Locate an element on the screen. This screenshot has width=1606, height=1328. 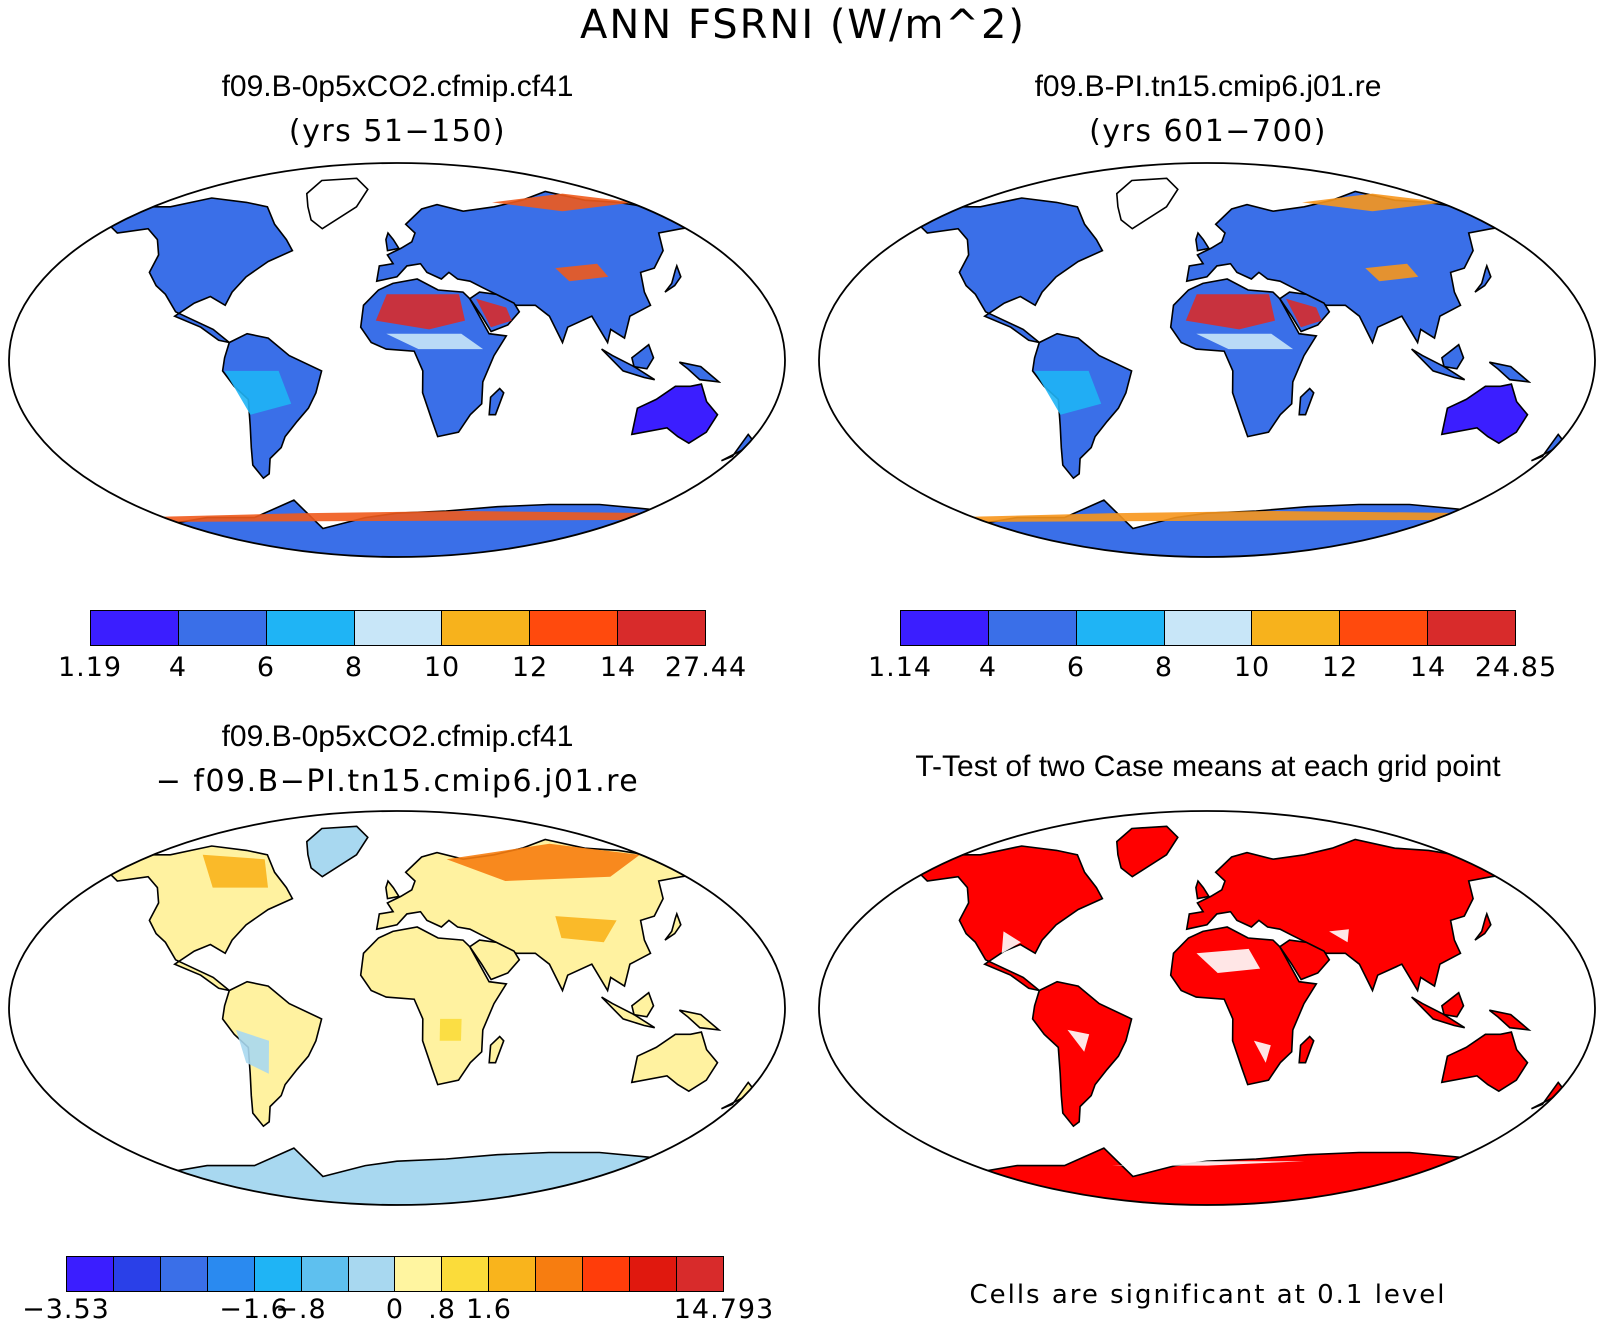
panel-case2-title: f09.B-PI.tn15.cmip6.j01.re is located at coordinates (1208, 86).